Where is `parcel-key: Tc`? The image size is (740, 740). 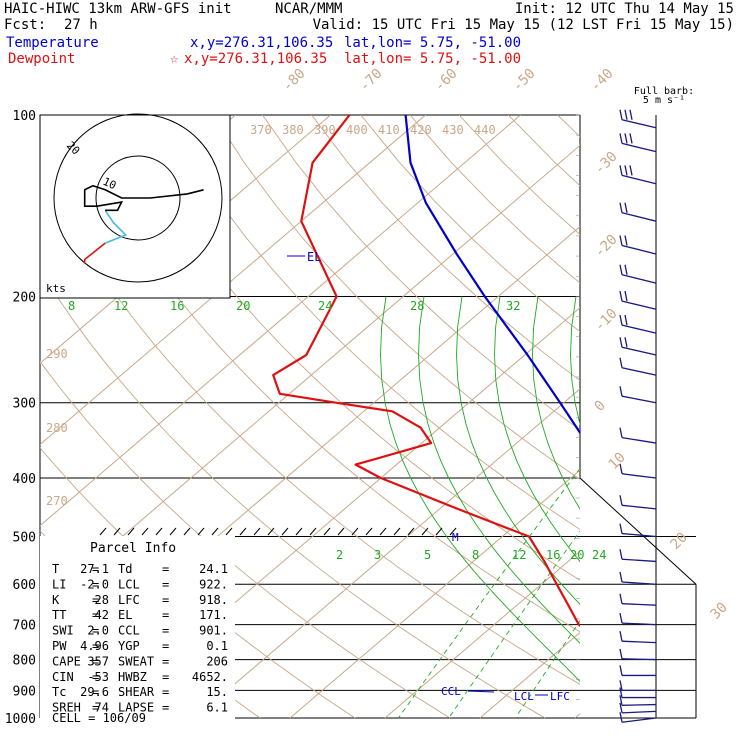 parcel-key: Tc is located at coordinates (59, 692).